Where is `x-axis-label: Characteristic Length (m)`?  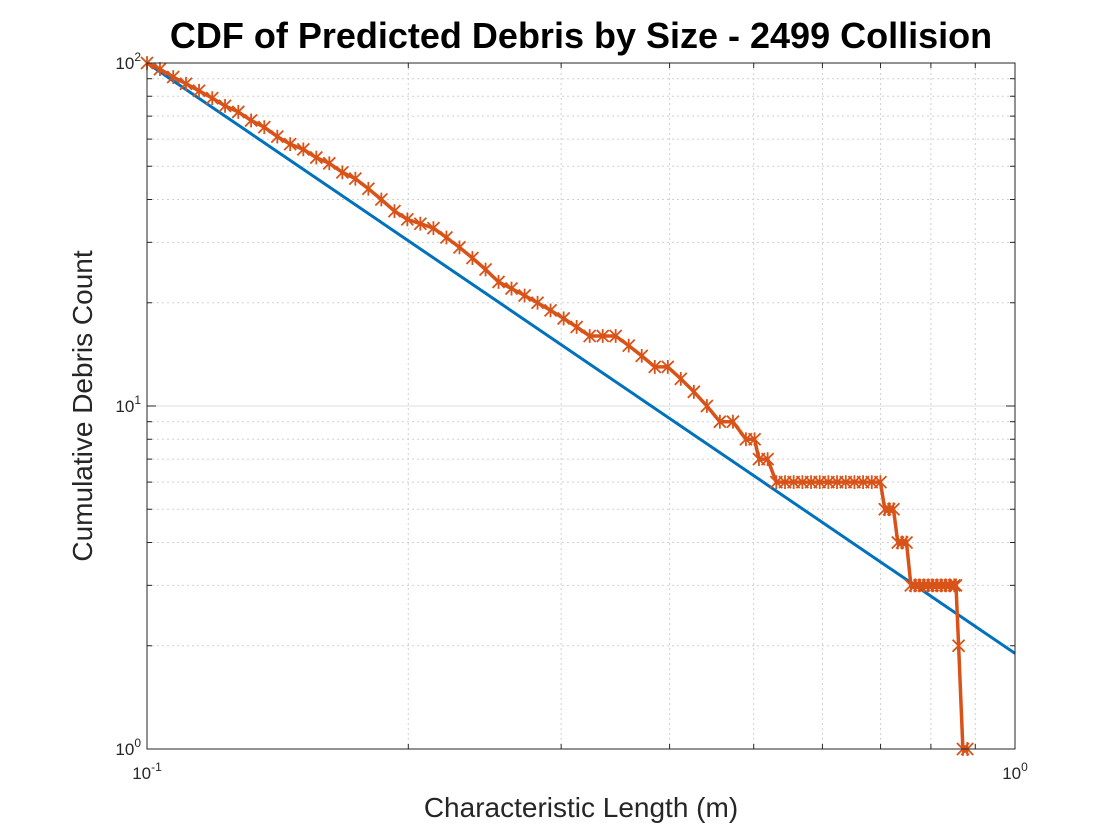
x-axis-label: Characteristic Length (m) is located at coordinates (581, 807).